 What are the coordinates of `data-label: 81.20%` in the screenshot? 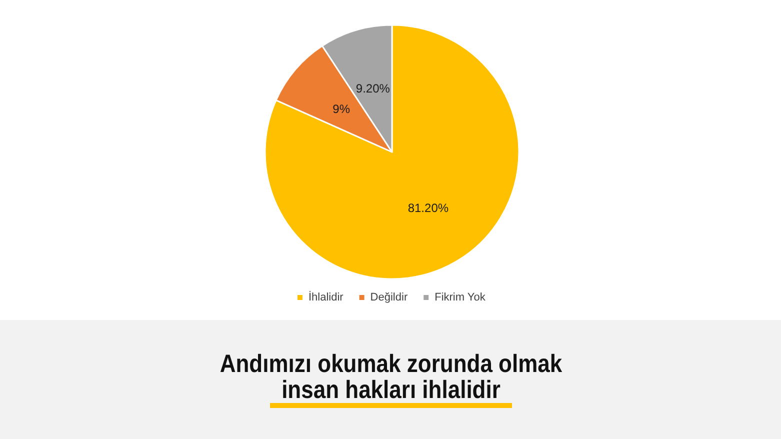 It's located at (428, 207).